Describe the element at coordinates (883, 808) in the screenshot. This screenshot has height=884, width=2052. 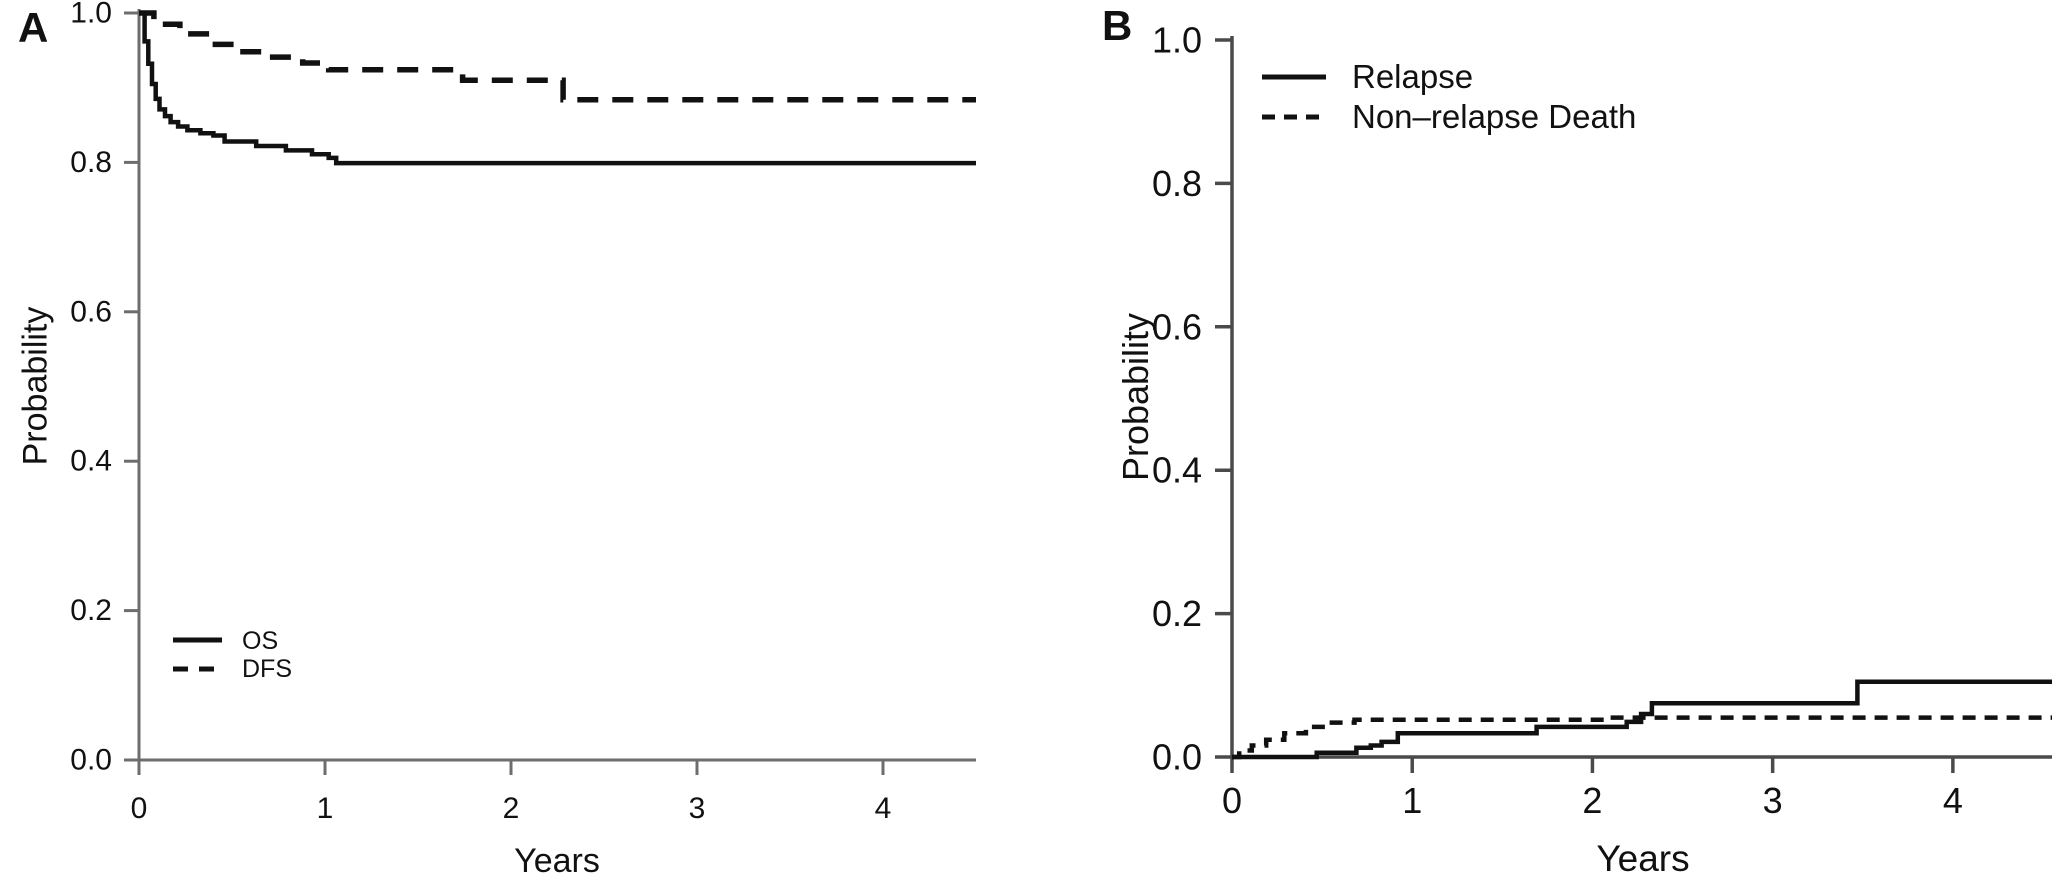
I see `panel-a-x-tick-label: 4` at that location.